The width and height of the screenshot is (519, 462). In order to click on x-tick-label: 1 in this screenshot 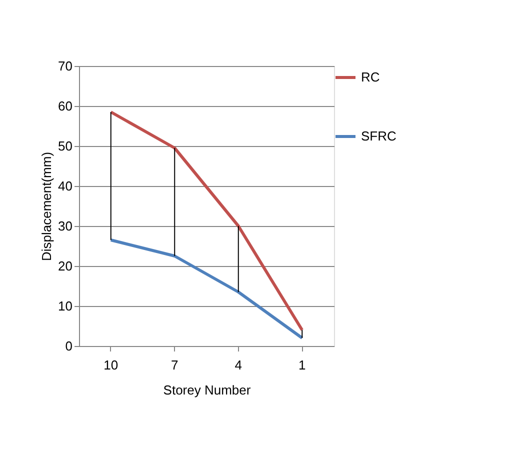, I will do `click(302, 365)`.